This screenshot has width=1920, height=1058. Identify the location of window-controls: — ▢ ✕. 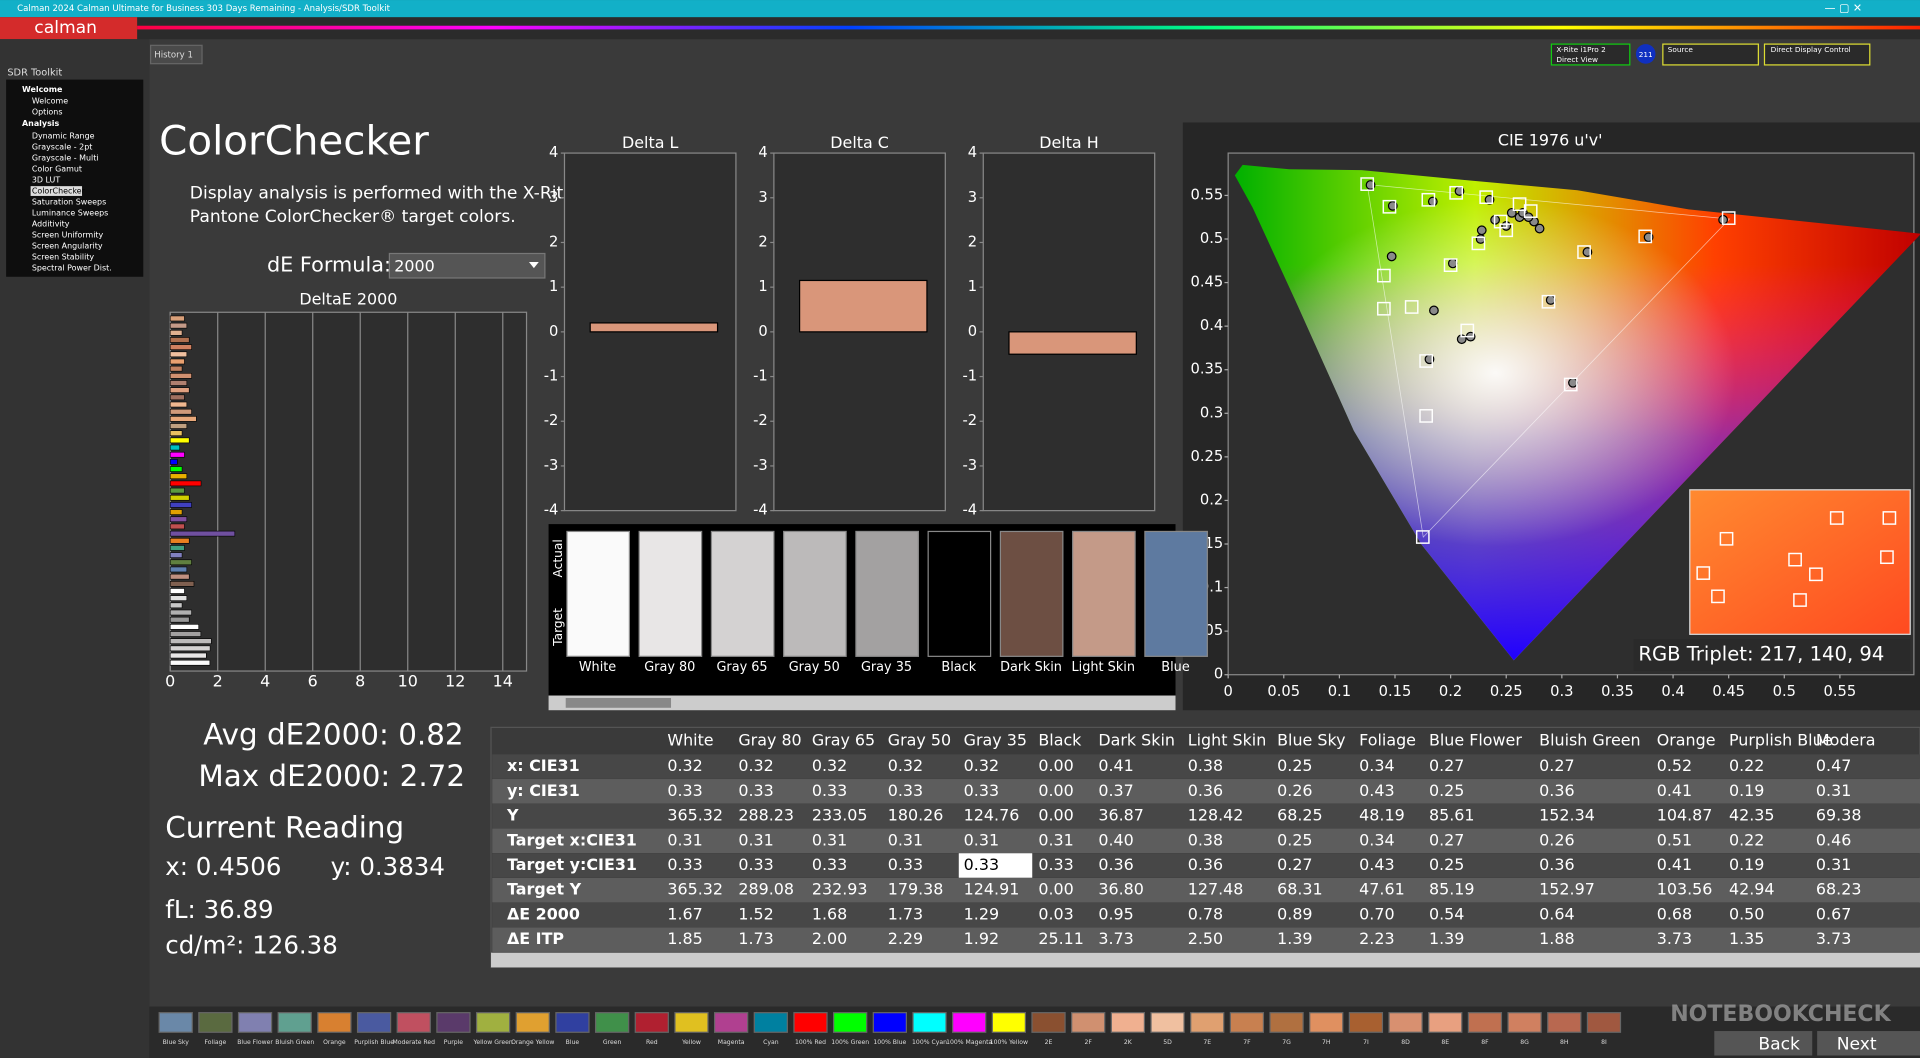
(1843, 8).